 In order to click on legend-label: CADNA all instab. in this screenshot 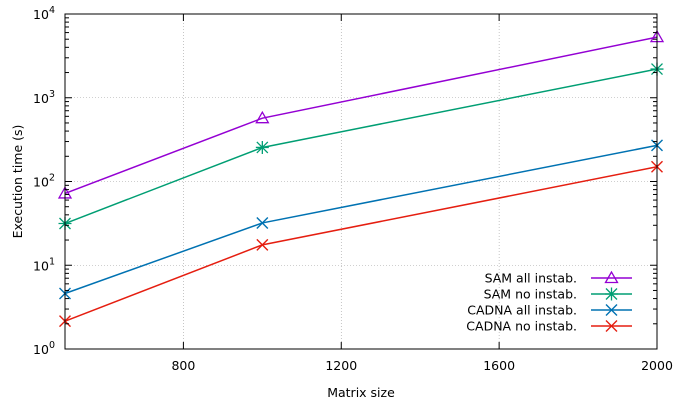, I will do `click(522, 310)`.